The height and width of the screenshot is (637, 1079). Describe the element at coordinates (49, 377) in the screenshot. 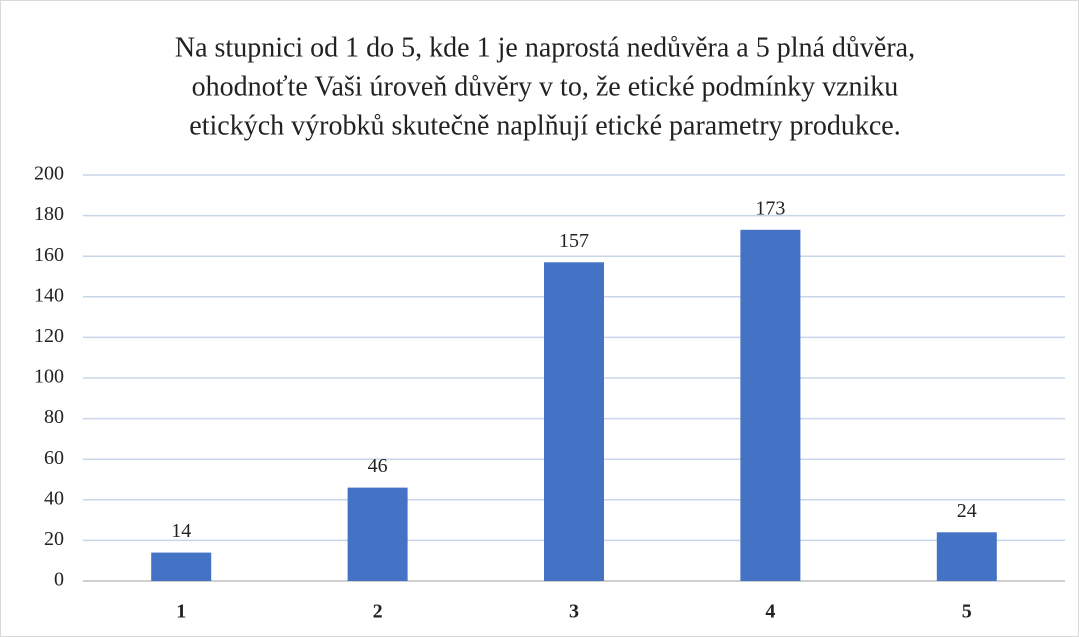

I see `y-tick-label: 100` at that location.